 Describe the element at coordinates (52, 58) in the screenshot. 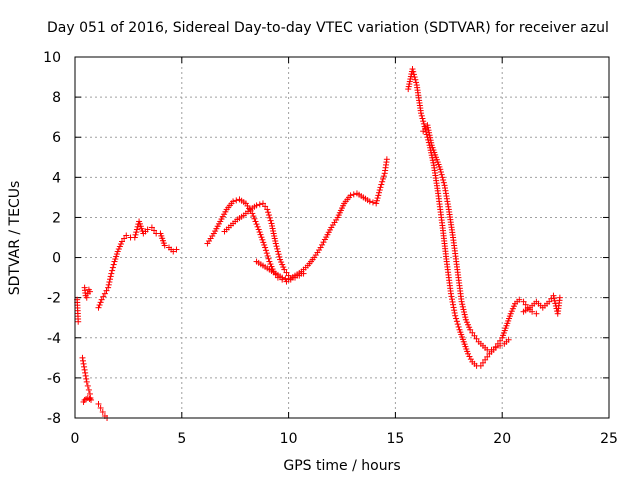

I see `y-tick-label: 10` at that location.